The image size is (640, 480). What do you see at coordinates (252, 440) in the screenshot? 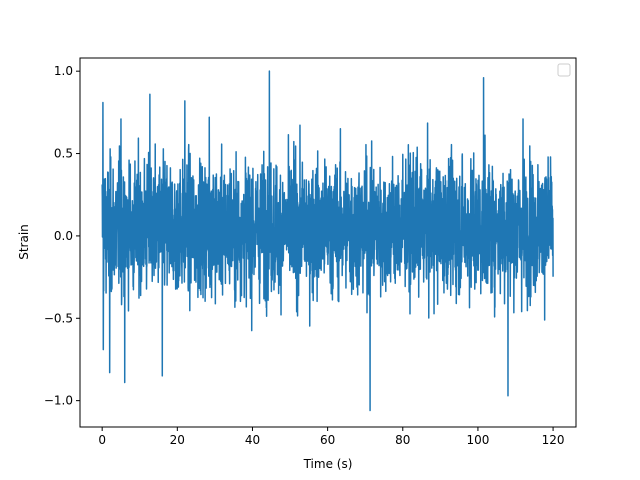
I see `x-tick-label: 40` at bounding box center [252, 440].